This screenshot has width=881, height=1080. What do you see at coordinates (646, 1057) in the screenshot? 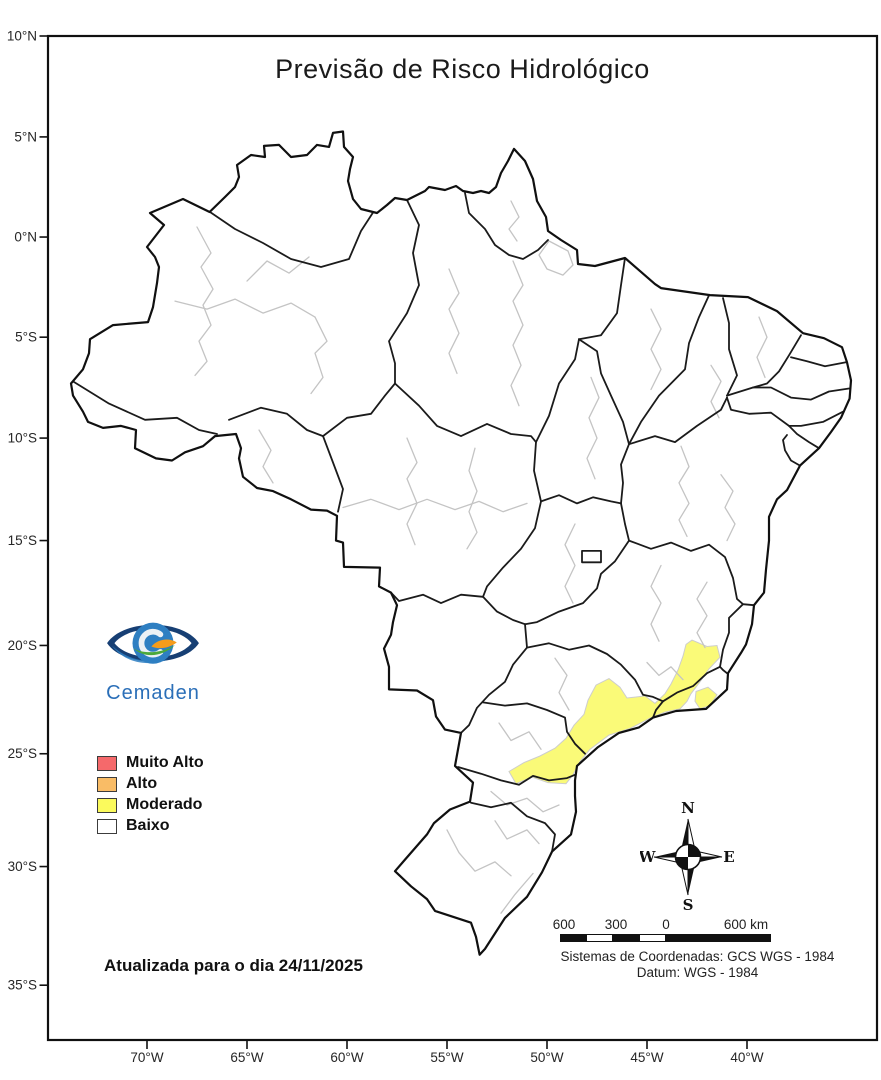
I see `lon-tick-label: 45°W` at bounding box center [646, 1057].